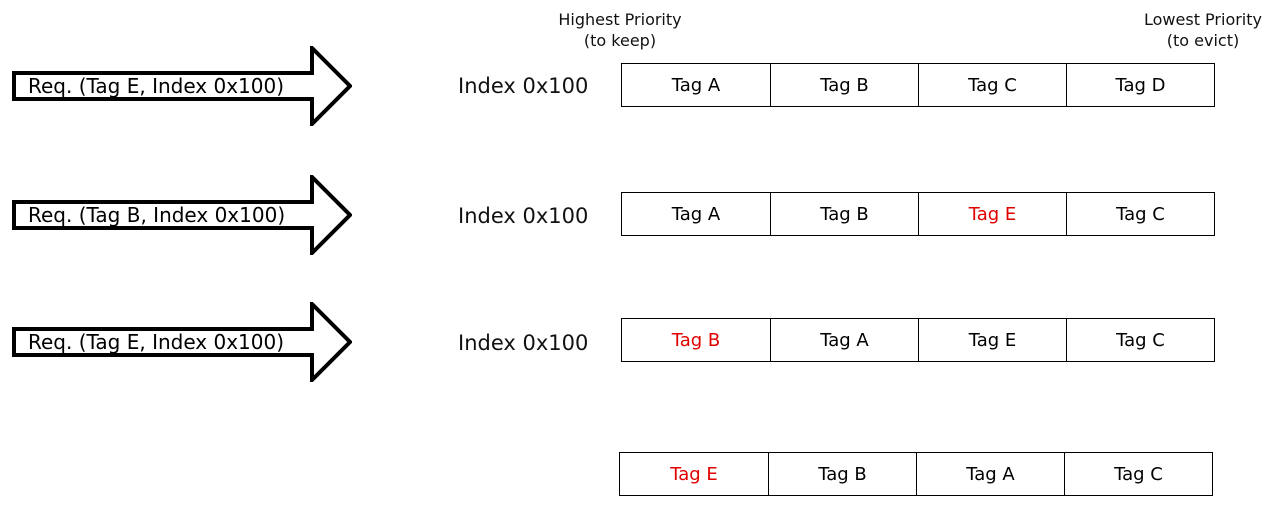  What do you see at coordinates (1203, 30) in the screenshot?
I see `lowest-priority-header: Lowest Priority (to evict)` at bounding box center [1203, 30].